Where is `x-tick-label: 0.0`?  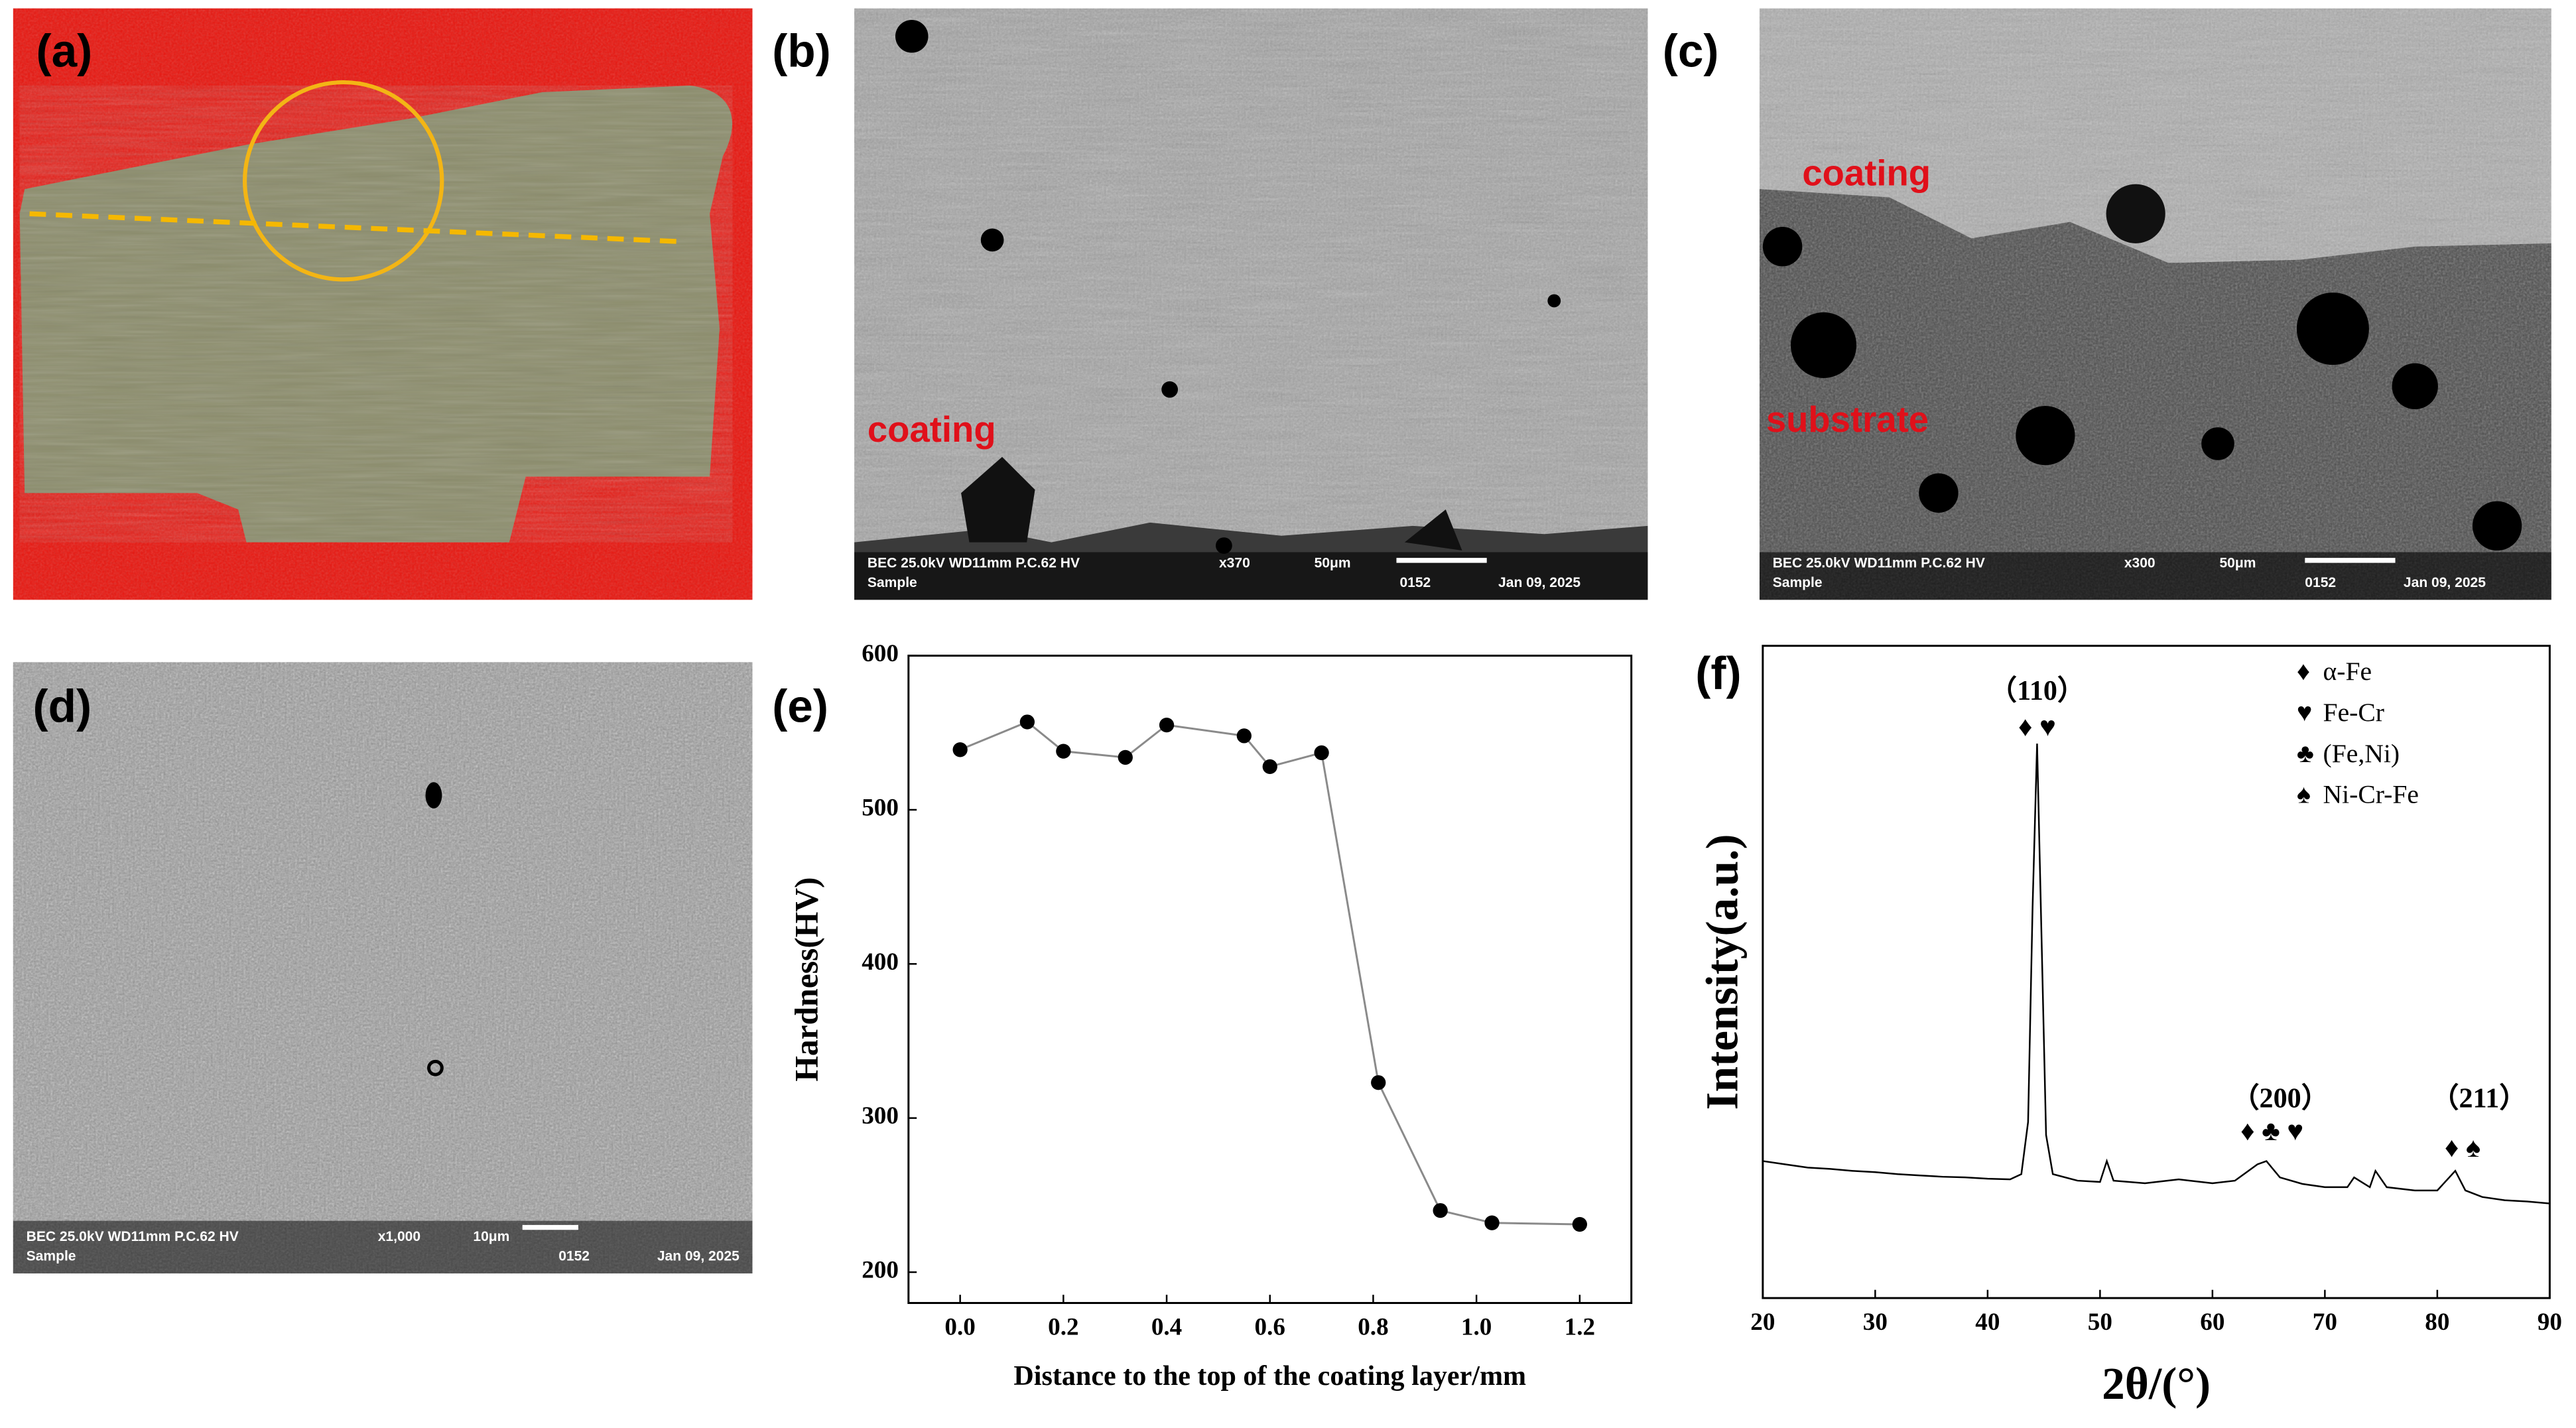 x-tick-label: 0.0 is located at coordinates (960, 1327).